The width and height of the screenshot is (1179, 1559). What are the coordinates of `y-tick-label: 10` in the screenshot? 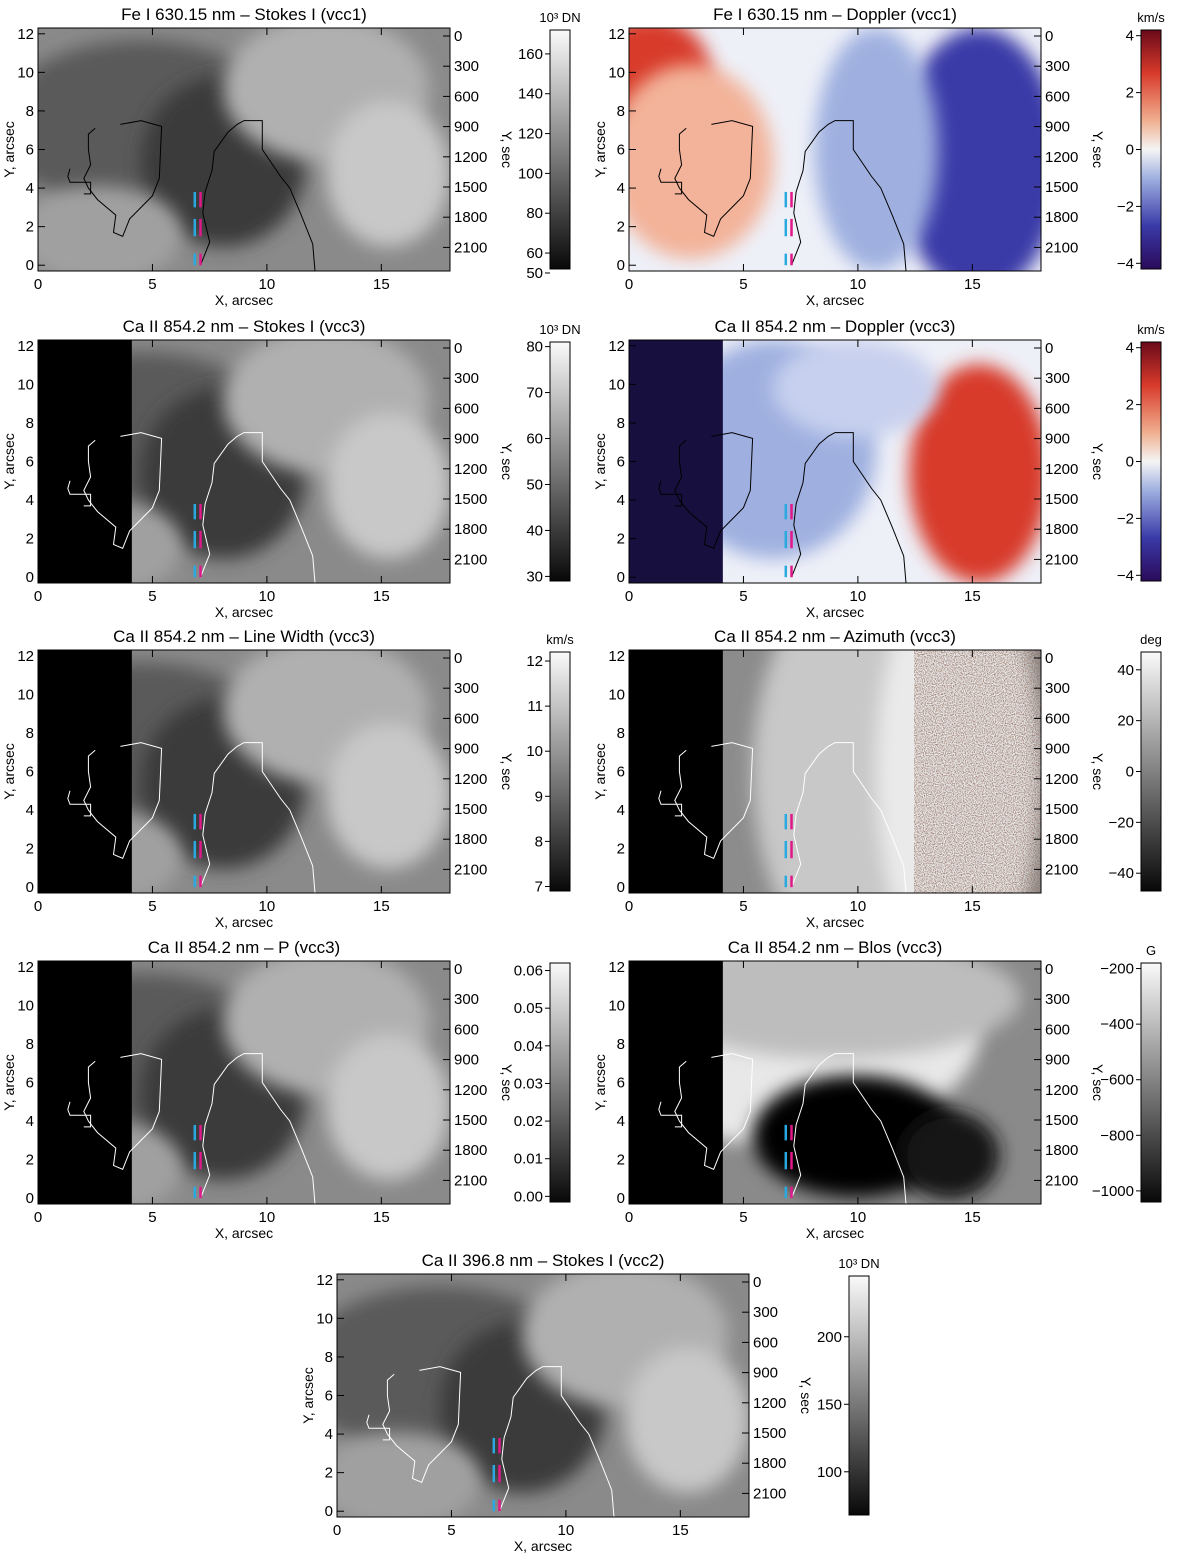 It's located at (25, 694).